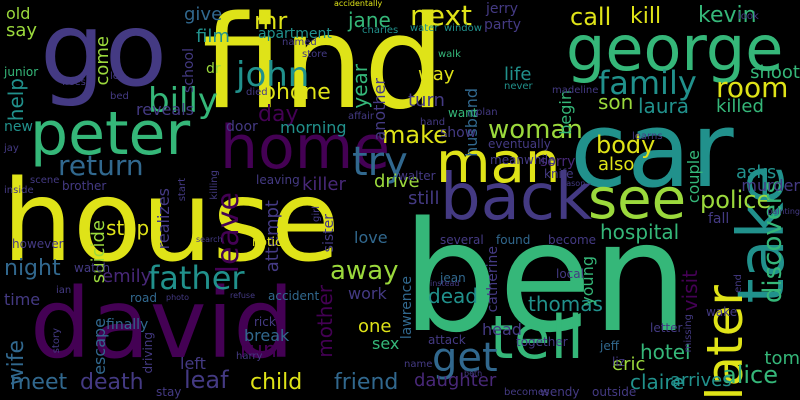 The image size is (800, 400). I want to click on word-stay: stay, so click(169, 392).